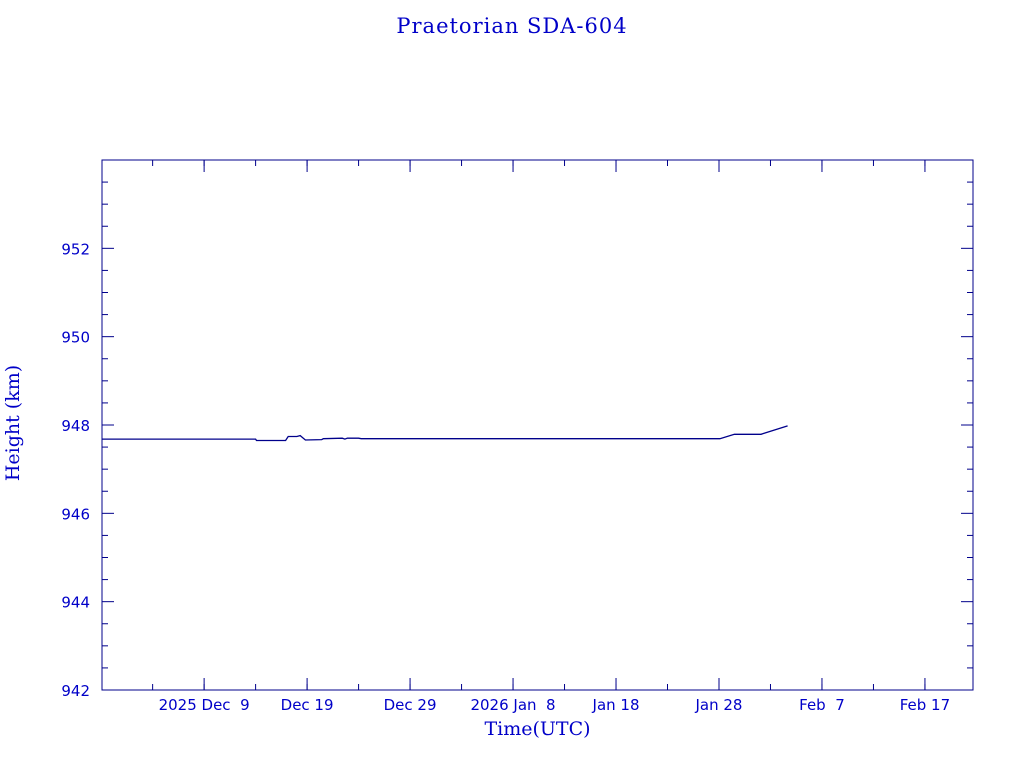  I want to click on y-tick-label: 950, so click(75, 338).